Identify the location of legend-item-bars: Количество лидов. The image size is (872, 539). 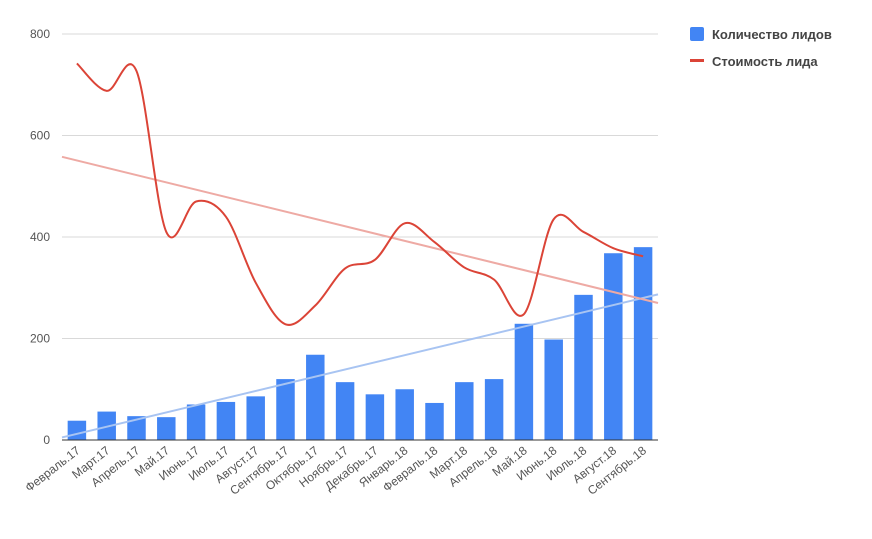
(761, 34).